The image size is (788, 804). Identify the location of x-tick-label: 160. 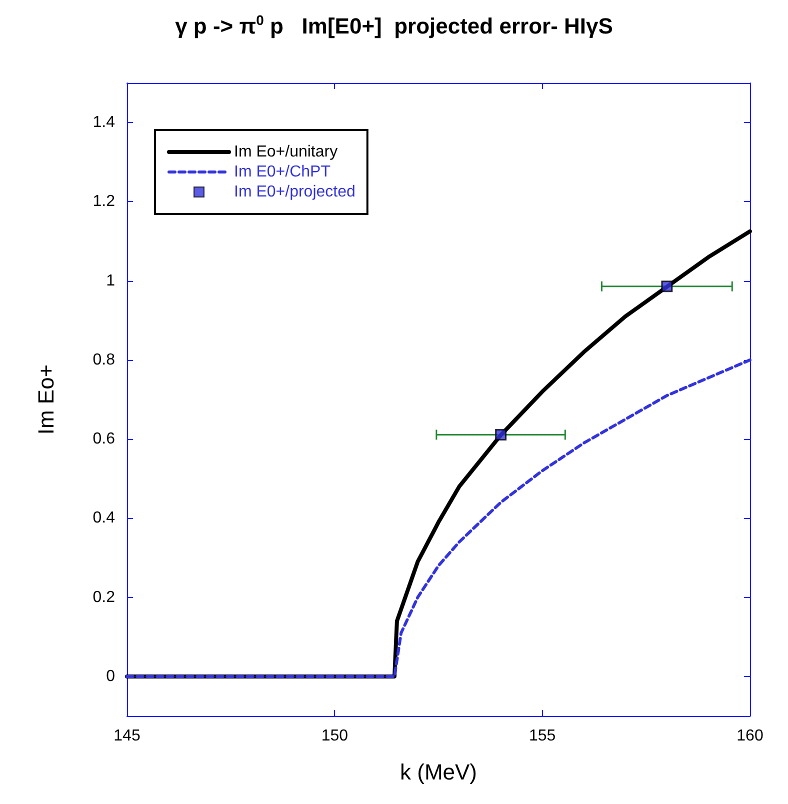
(750, 736).